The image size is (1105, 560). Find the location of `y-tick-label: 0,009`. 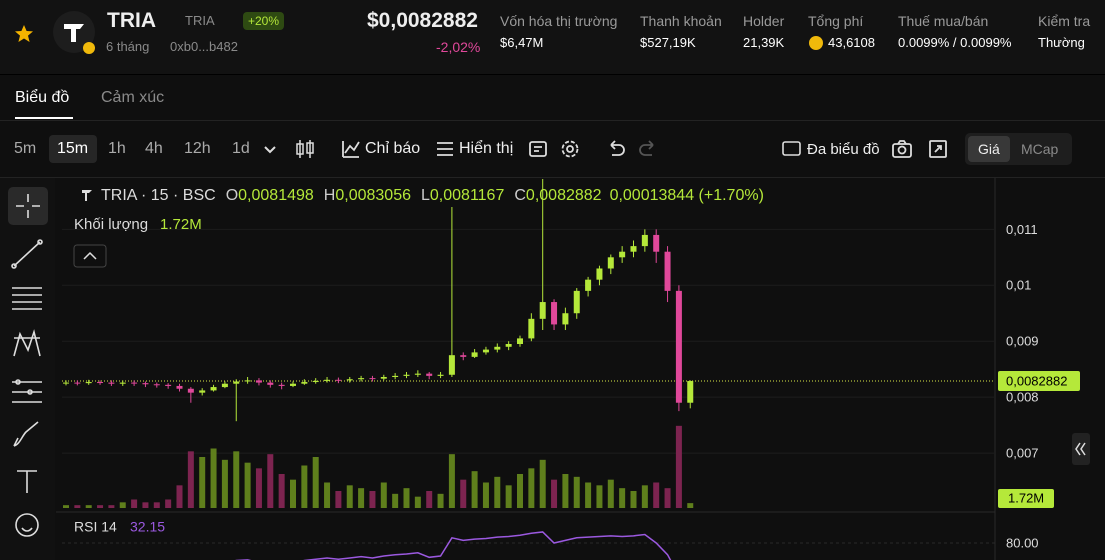

y-tick-label: 0,009 is located at coordinates (1022, 341).